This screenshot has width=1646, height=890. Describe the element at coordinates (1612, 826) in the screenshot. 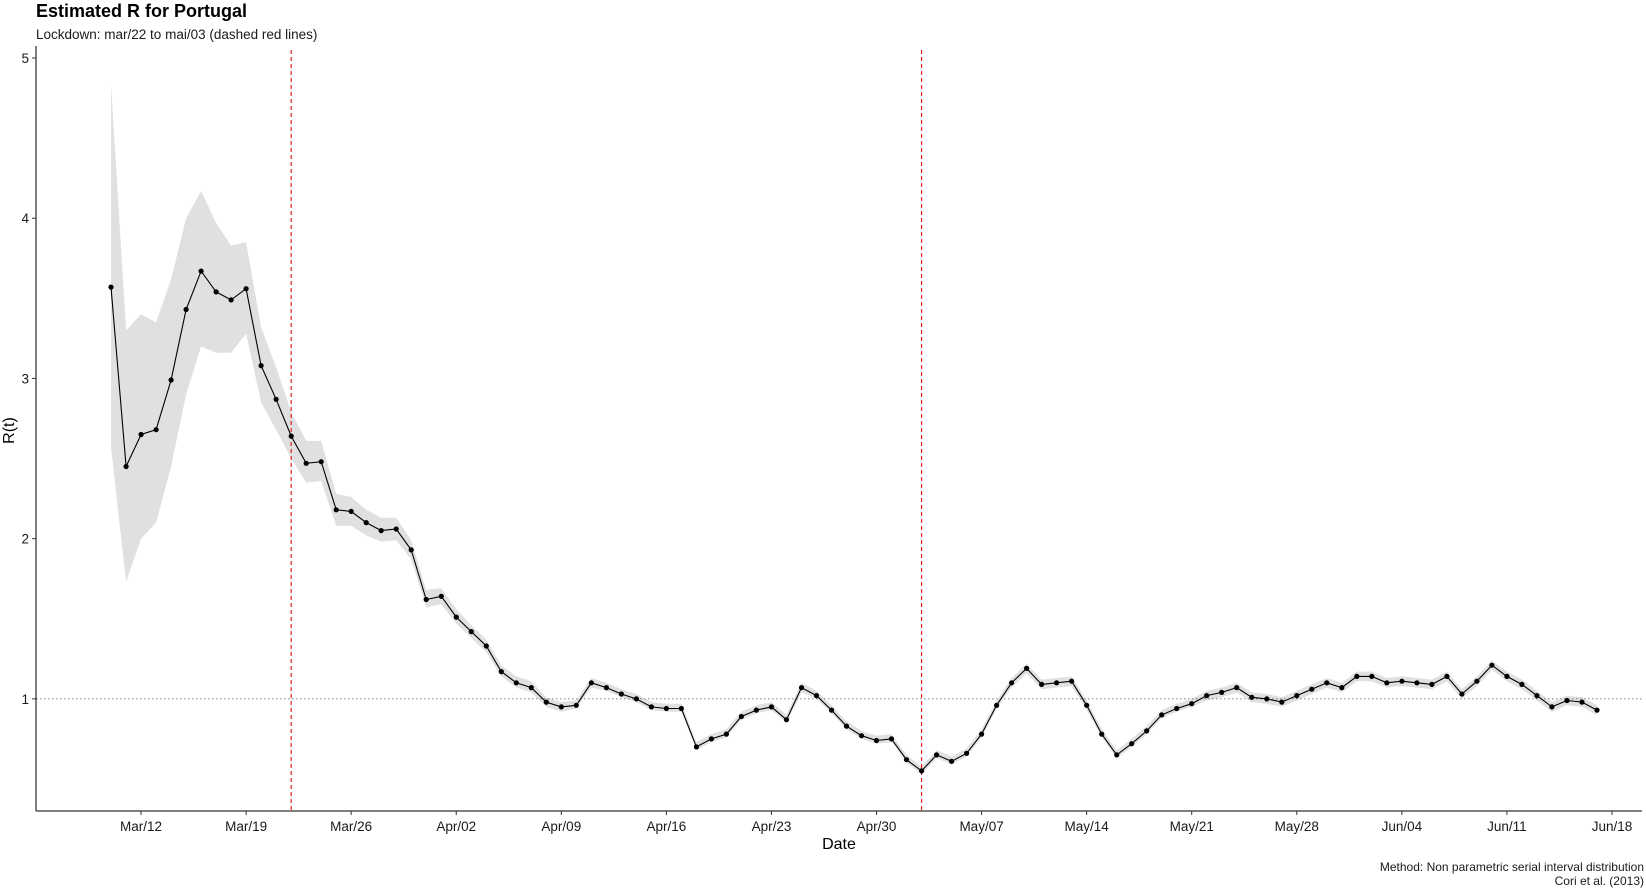

I see `x-tick-label: Jun/18` at that location.